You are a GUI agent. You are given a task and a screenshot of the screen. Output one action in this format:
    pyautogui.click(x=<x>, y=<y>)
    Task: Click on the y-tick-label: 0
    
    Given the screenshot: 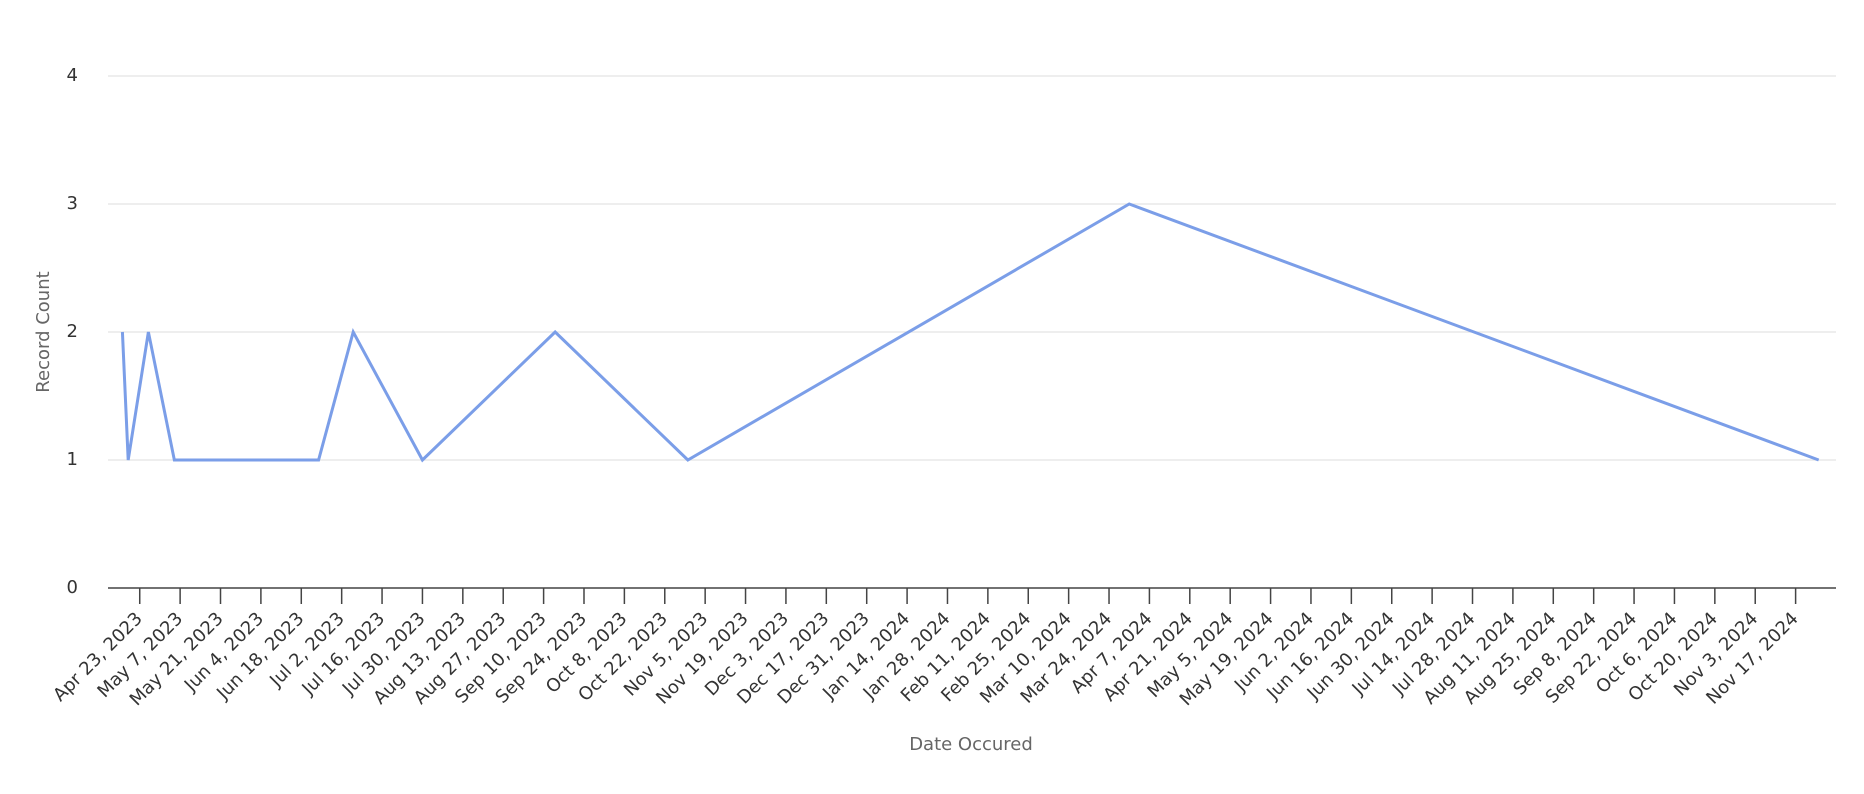 What is the action you would take?
    pyautogui.click(x=72, y=587)
    